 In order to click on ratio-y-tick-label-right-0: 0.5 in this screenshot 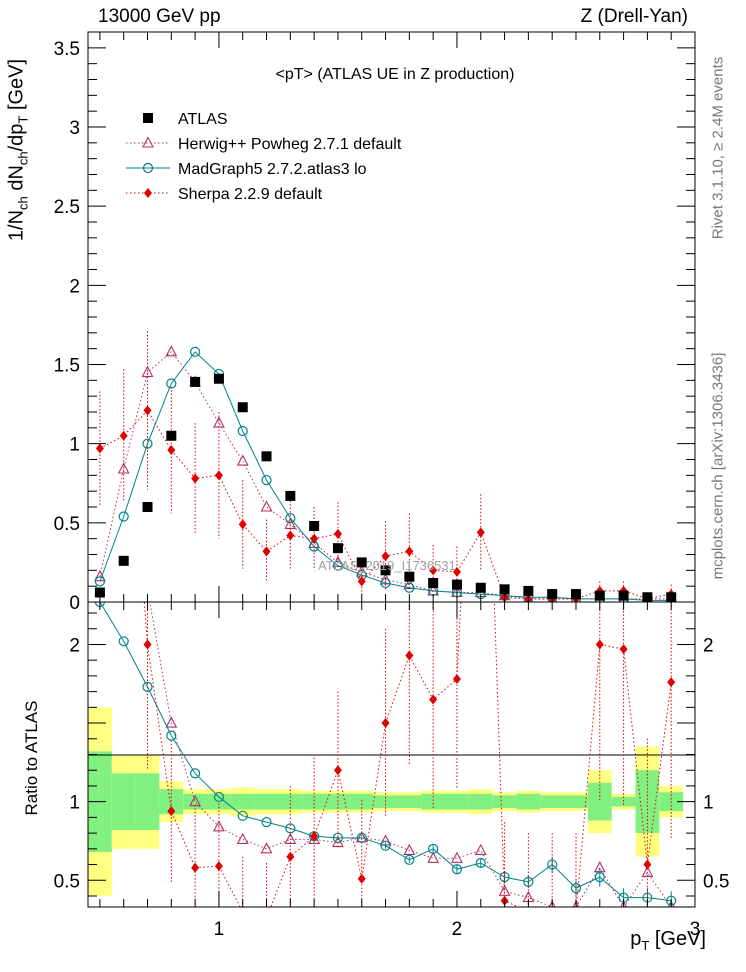, I will do `click(716, 881)`.